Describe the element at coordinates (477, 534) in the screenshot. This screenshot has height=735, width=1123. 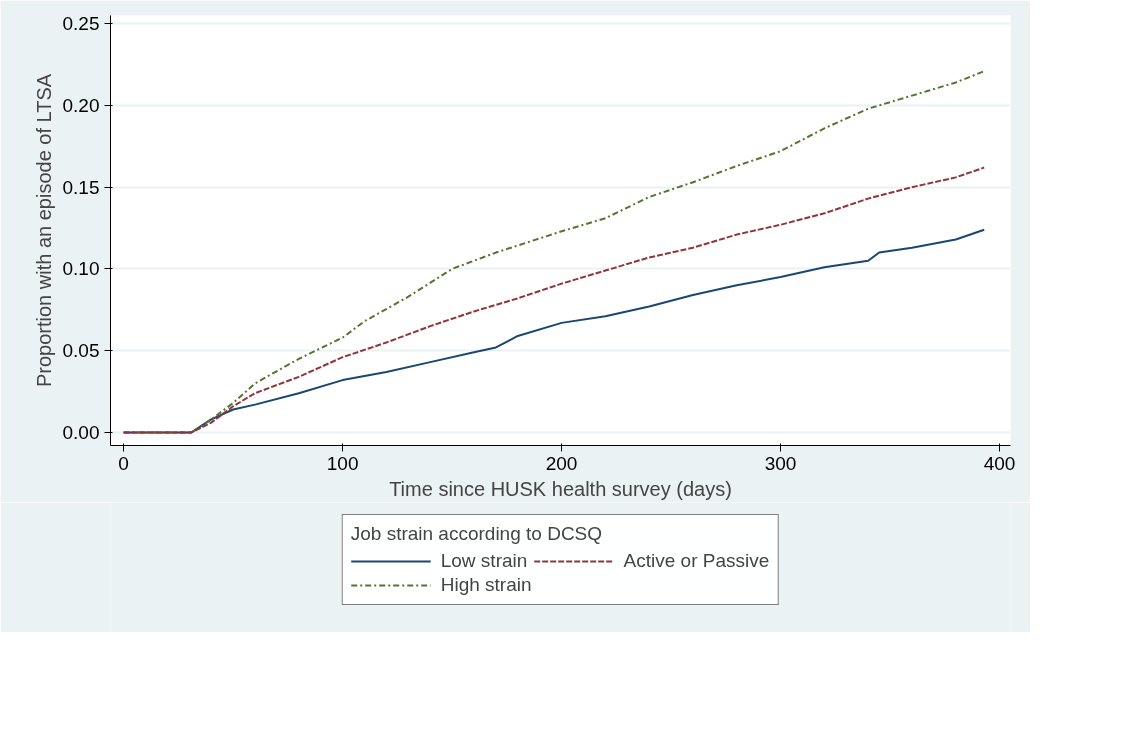
I see `legend-title: Job strain according to DCSQ` at that location.